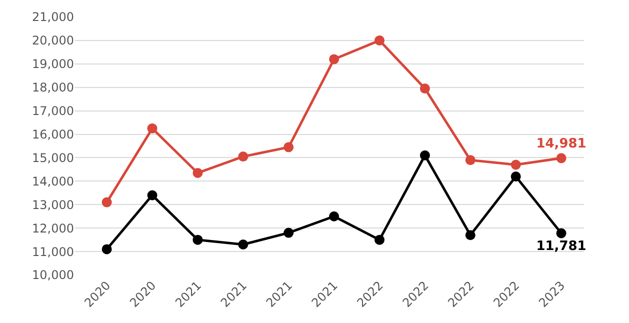  Describe the element at coordinates (53, 17) in the screenshot. I see `y-tick-label: 21,000` at that location.